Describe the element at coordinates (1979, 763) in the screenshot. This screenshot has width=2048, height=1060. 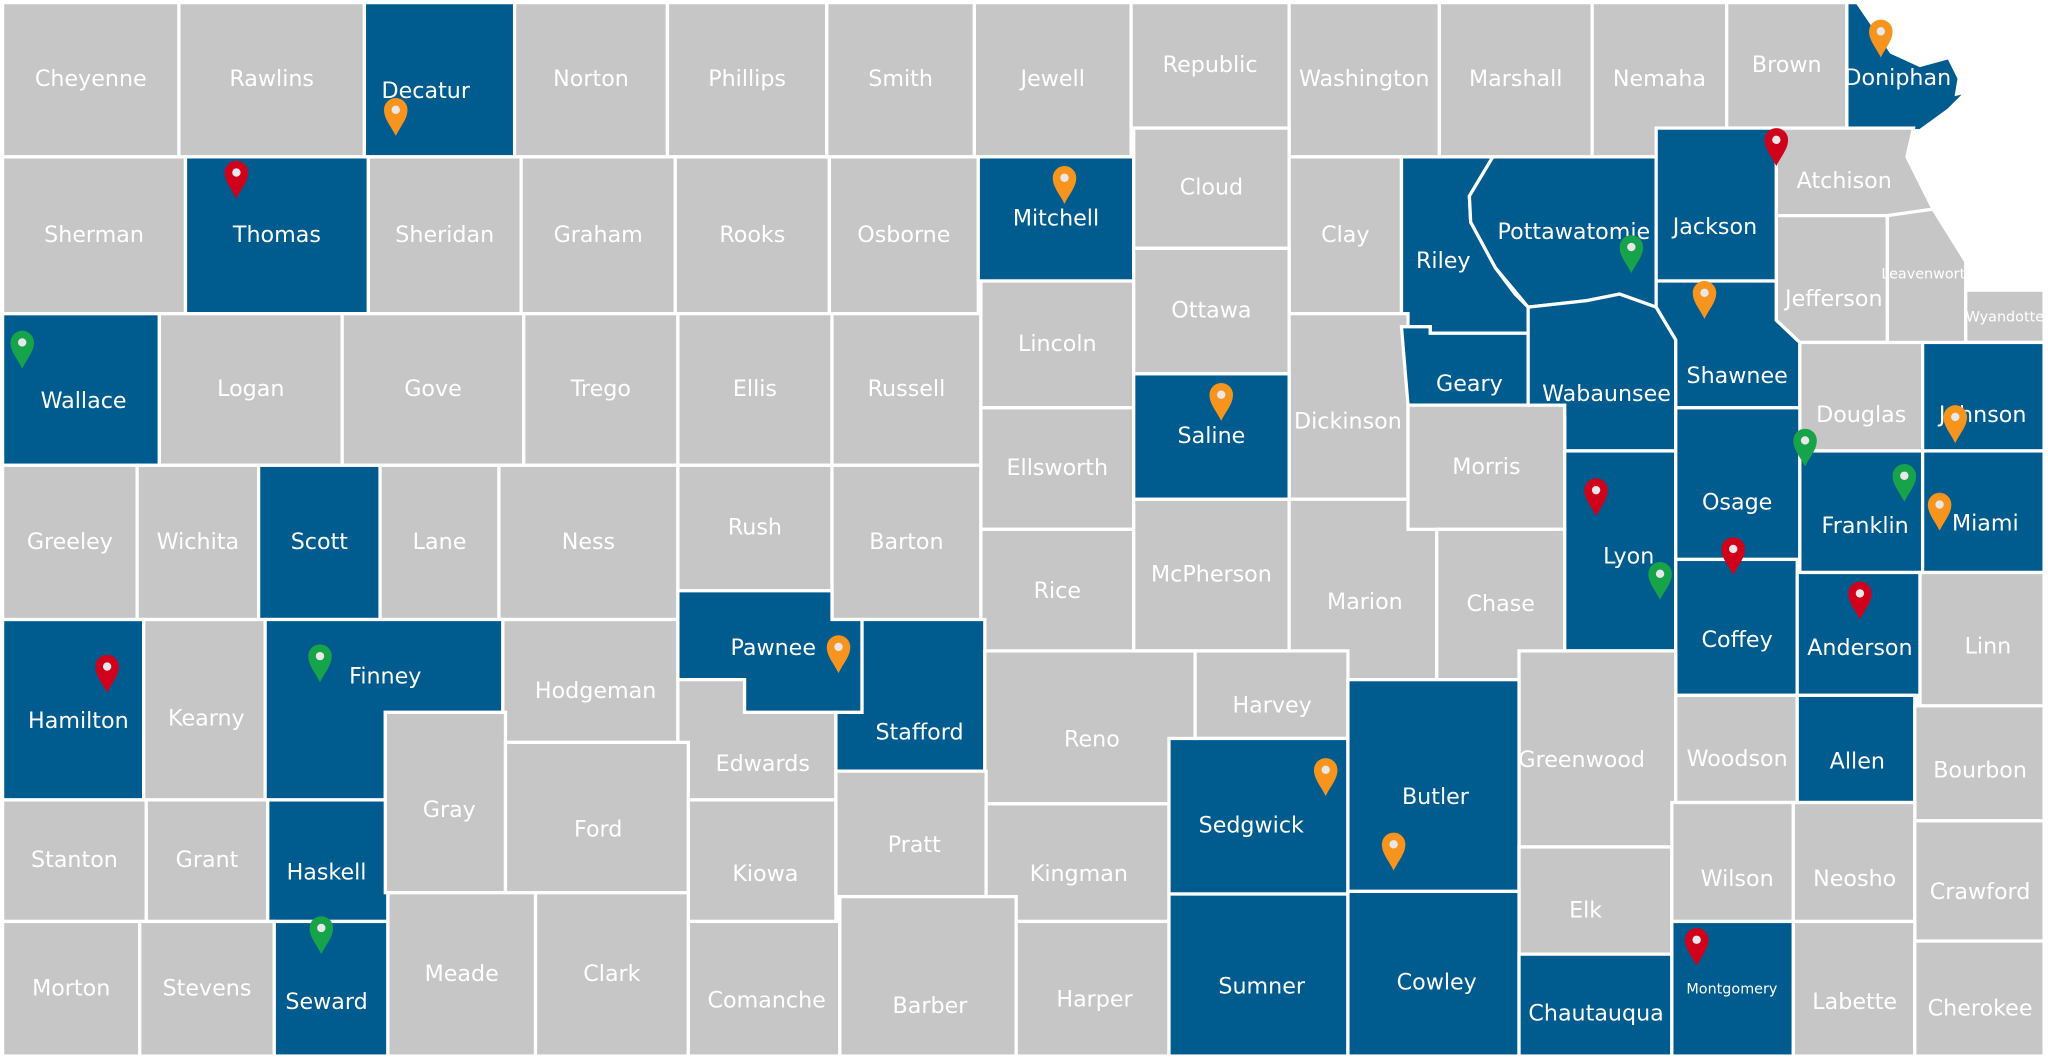
I see `county-bourbon` at that location.